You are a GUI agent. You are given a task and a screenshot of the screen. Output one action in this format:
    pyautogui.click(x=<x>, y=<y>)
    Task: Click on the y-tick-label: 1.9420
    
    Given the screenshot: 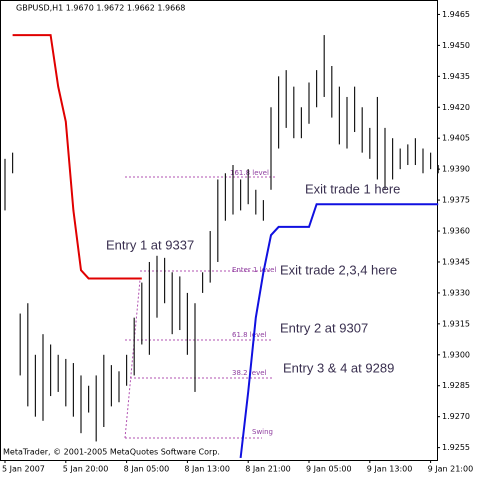 What is the action you would take?
    pyautogui.click(x=456, y=107)
    